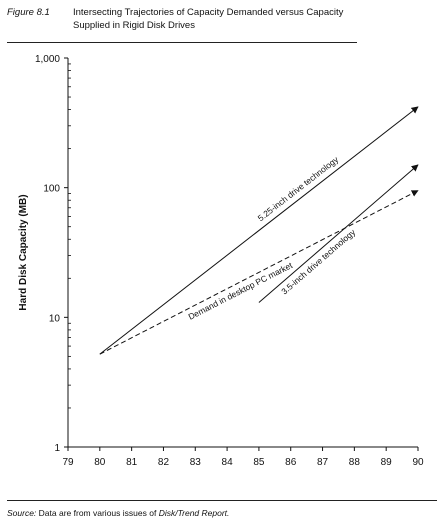 The height and width of the screenshot is (526, 443). What do you see at coordinates (182, 42) in the screenshot?
I see `top-rule` at bounding box center [182, 42].